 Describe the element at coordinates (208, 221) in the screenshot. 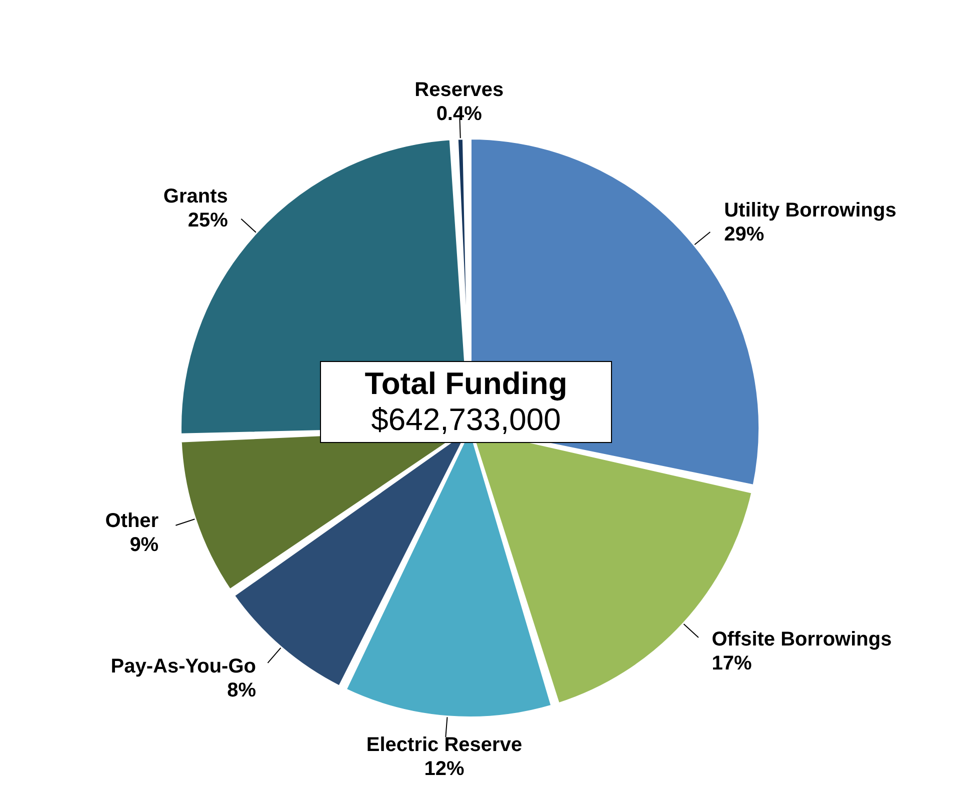

I see `data-label: 25%` at that location.